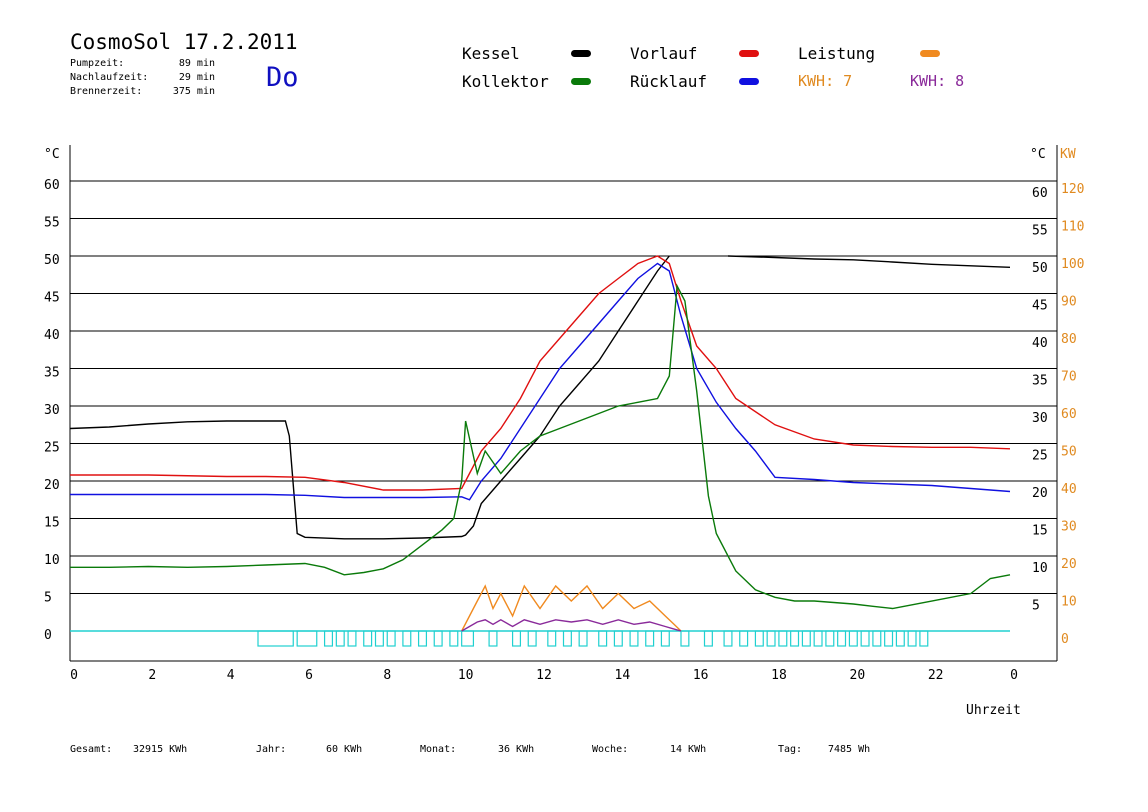 The width and height of the screenshot is (1148, 812). Describe the element at coordinates (109, 77) in the screenshot. I see `stat-label: Nachlaufzeit:` at that location.